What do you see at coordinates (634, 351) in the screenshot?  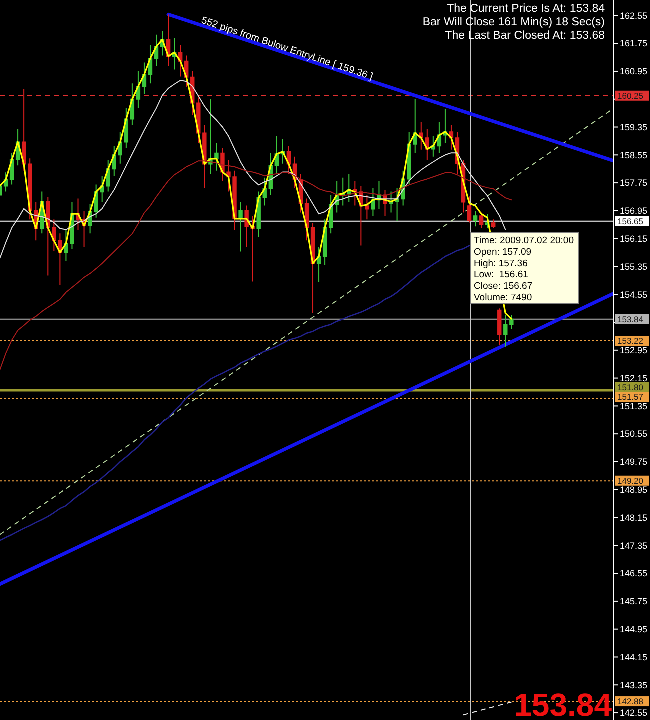 I see `y-tick-label: 152.95` at bounding box center [634, 351].